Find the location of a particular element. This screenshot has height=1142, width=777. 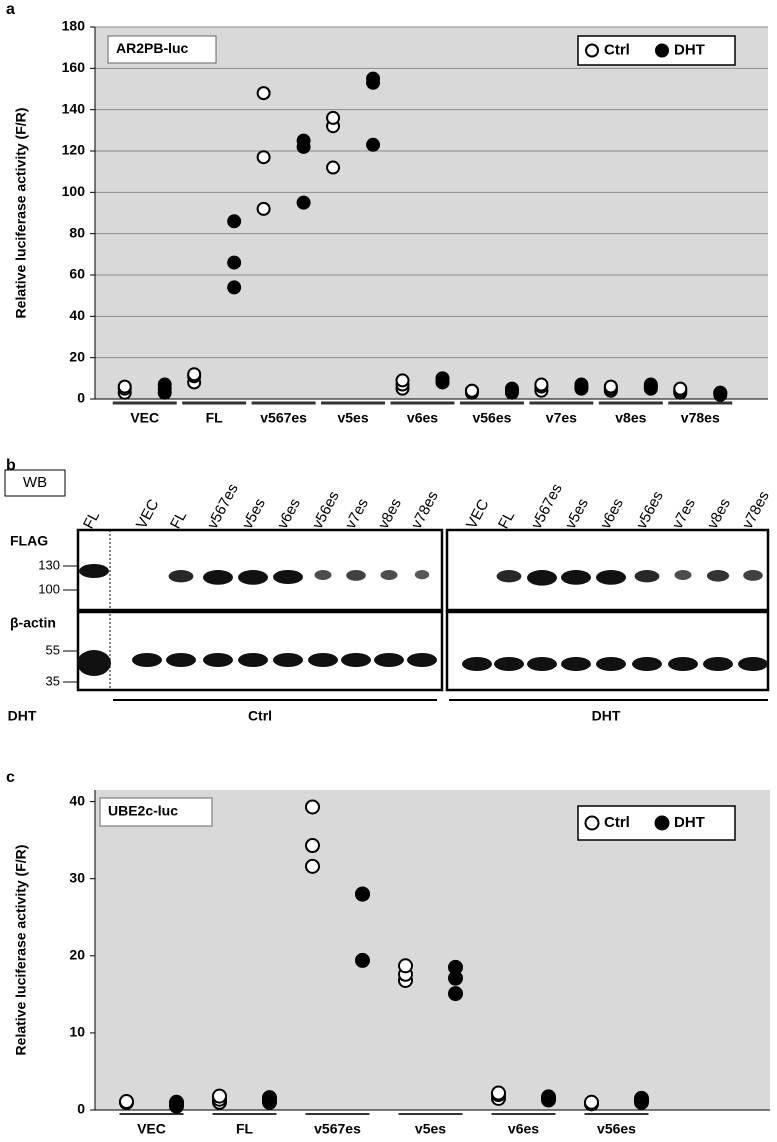

y-tick-label: 10 is located at coordinates (77, 1032).